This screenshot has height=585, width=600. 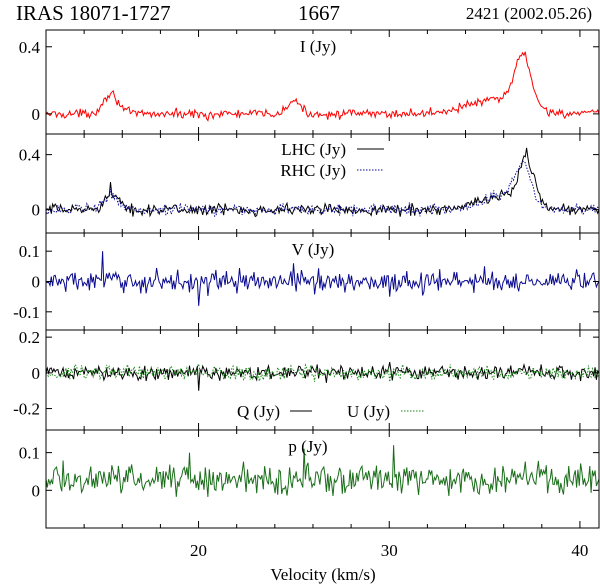 I want to click on series-rhc-jy, so click(x=322, y=188).